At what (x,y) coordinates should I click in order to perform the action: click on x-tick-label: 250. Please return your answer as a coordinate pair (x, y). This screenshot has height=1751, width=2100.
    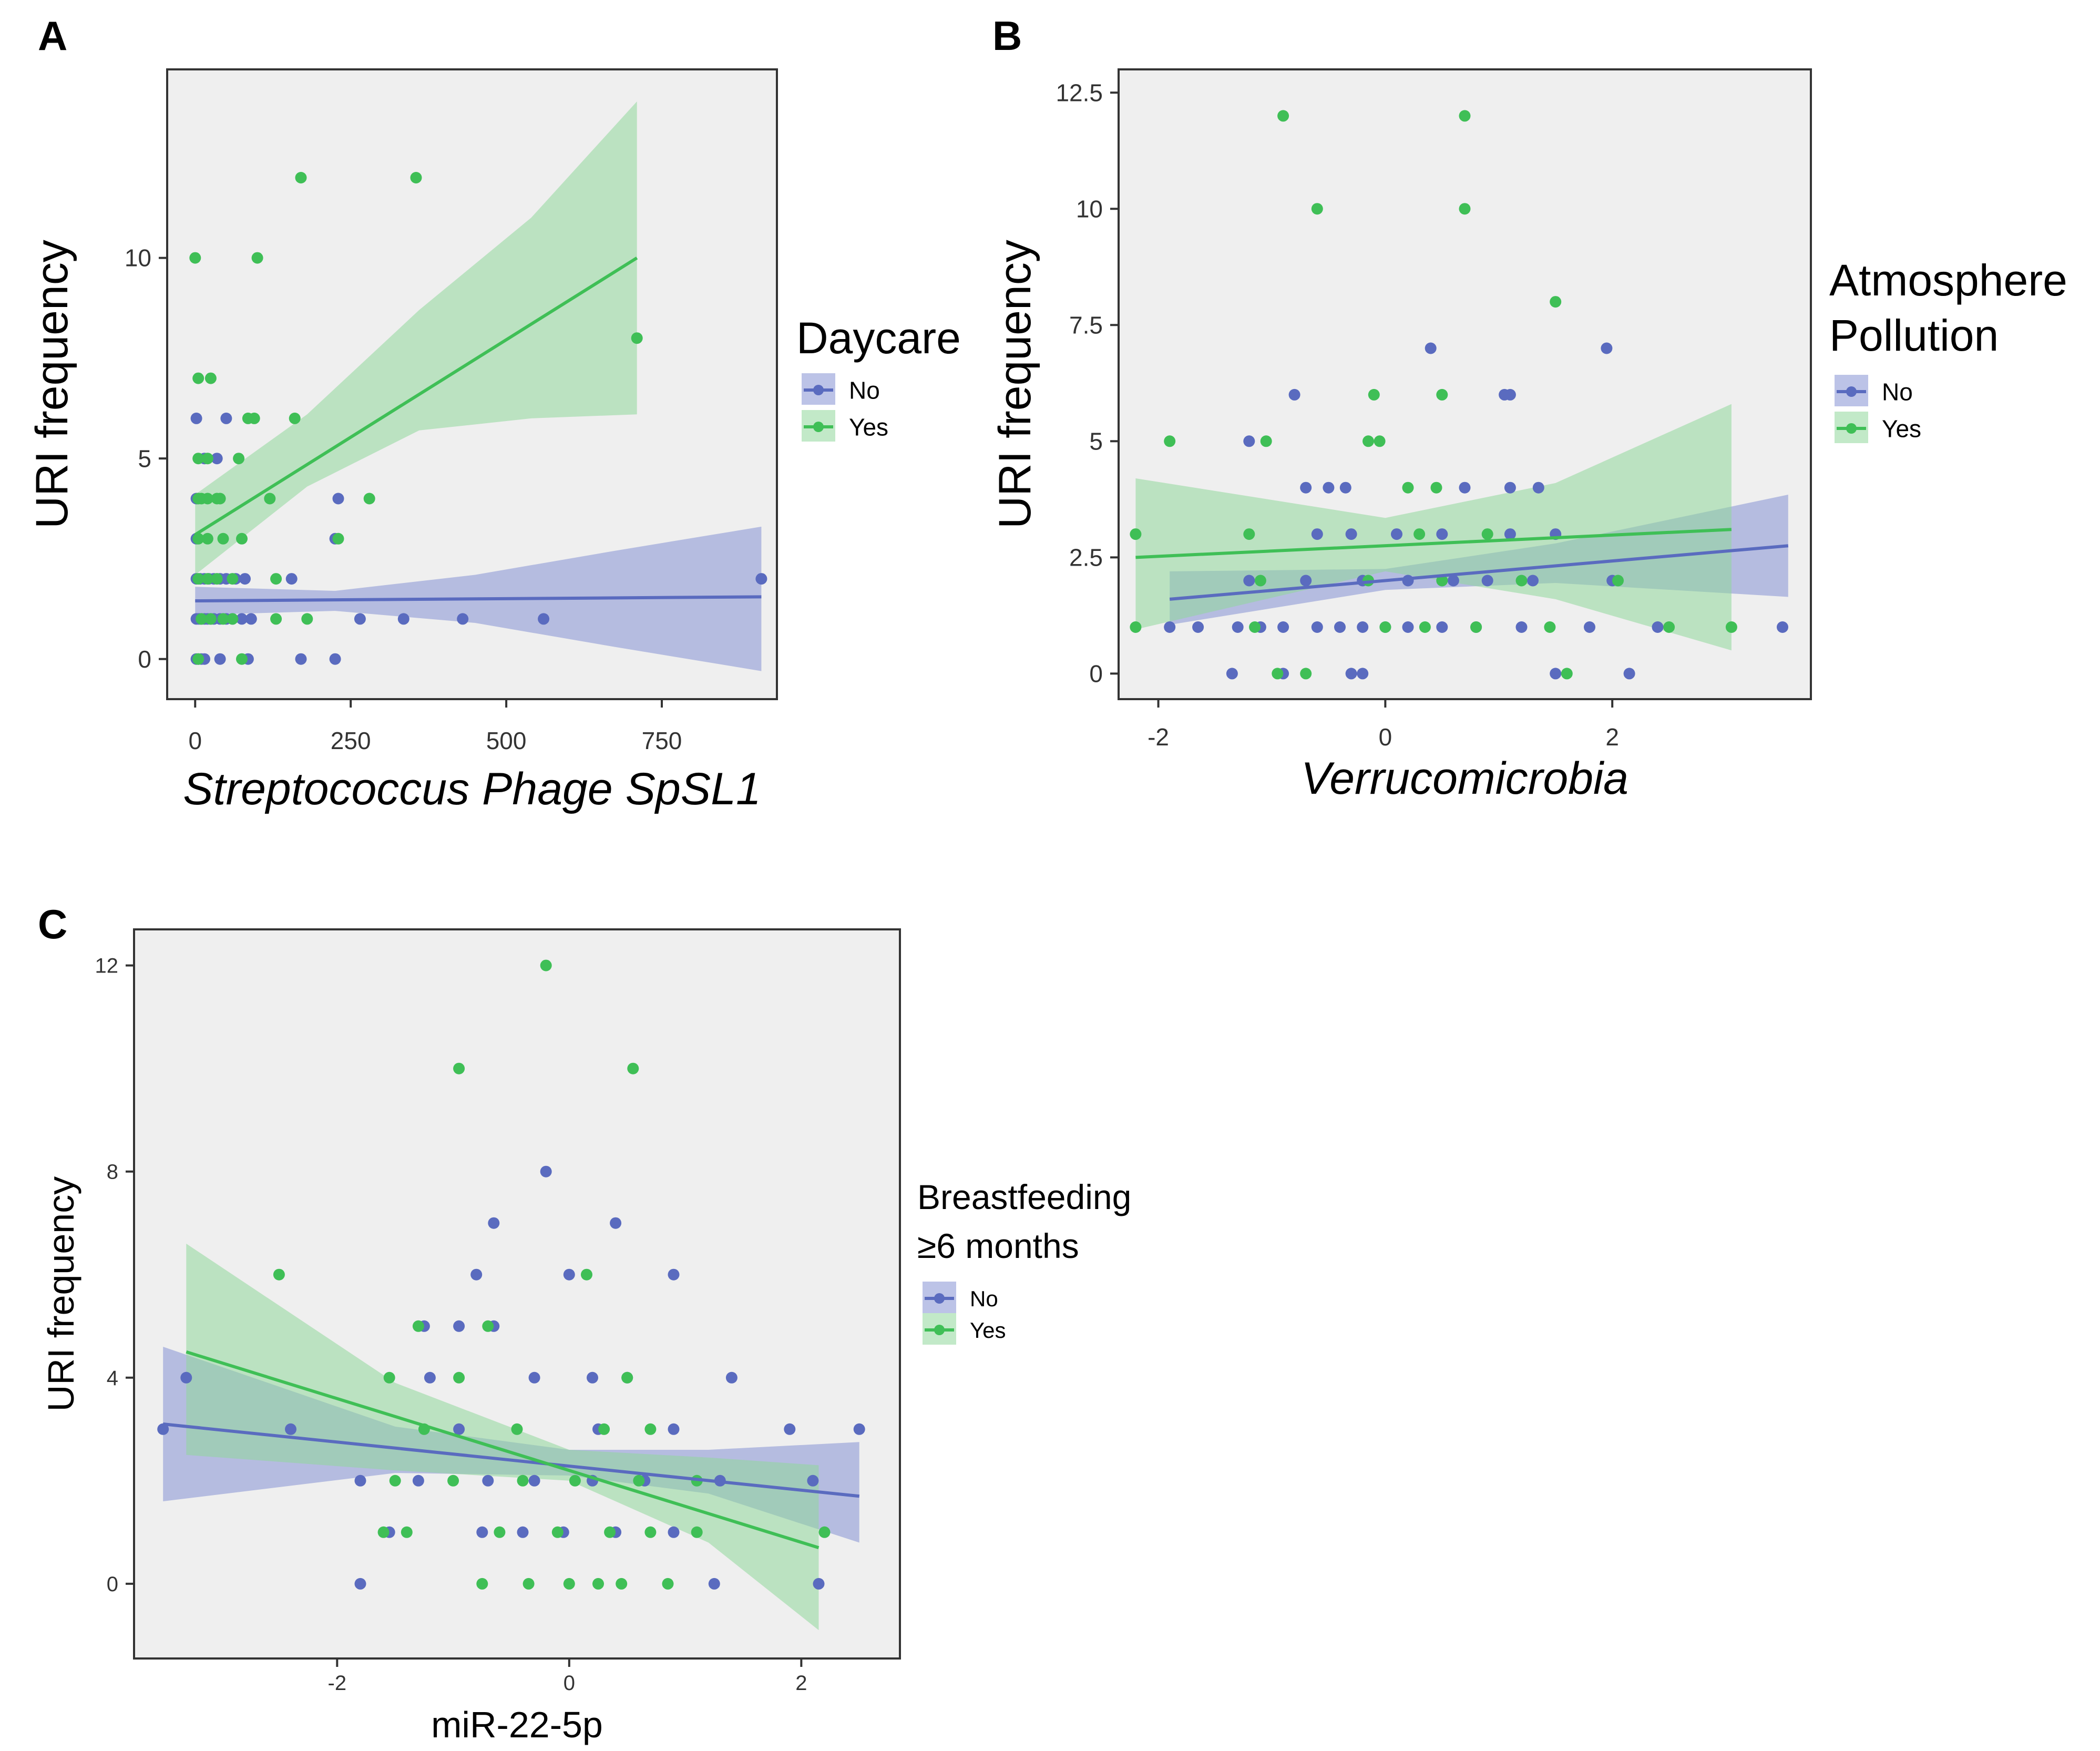
    Looking at the image, I should click on (351, 741).